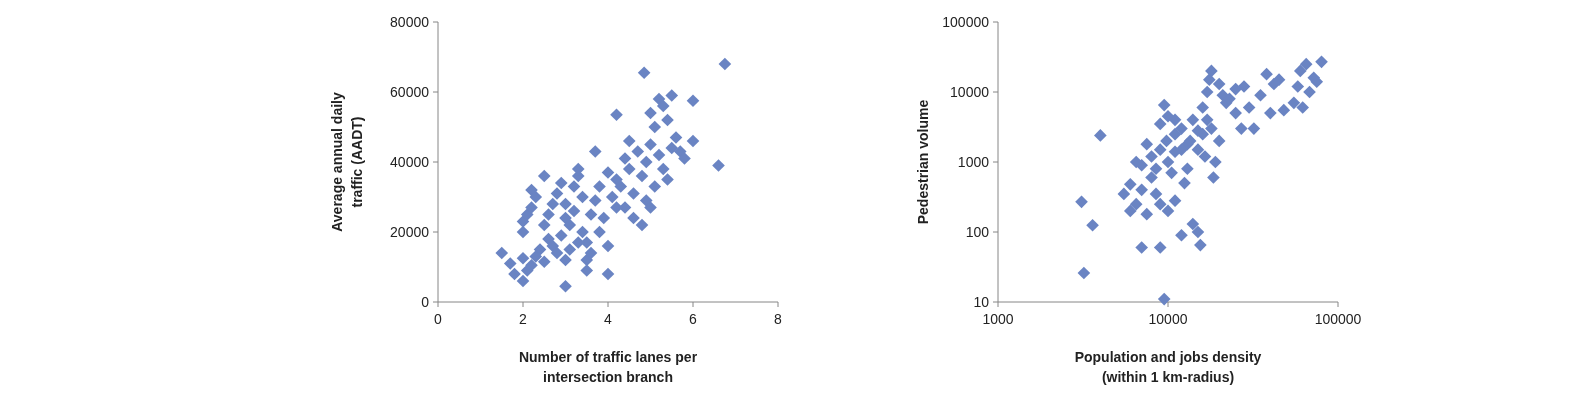  I want to click on x-tick-label: 100000, so click(1338, 319).